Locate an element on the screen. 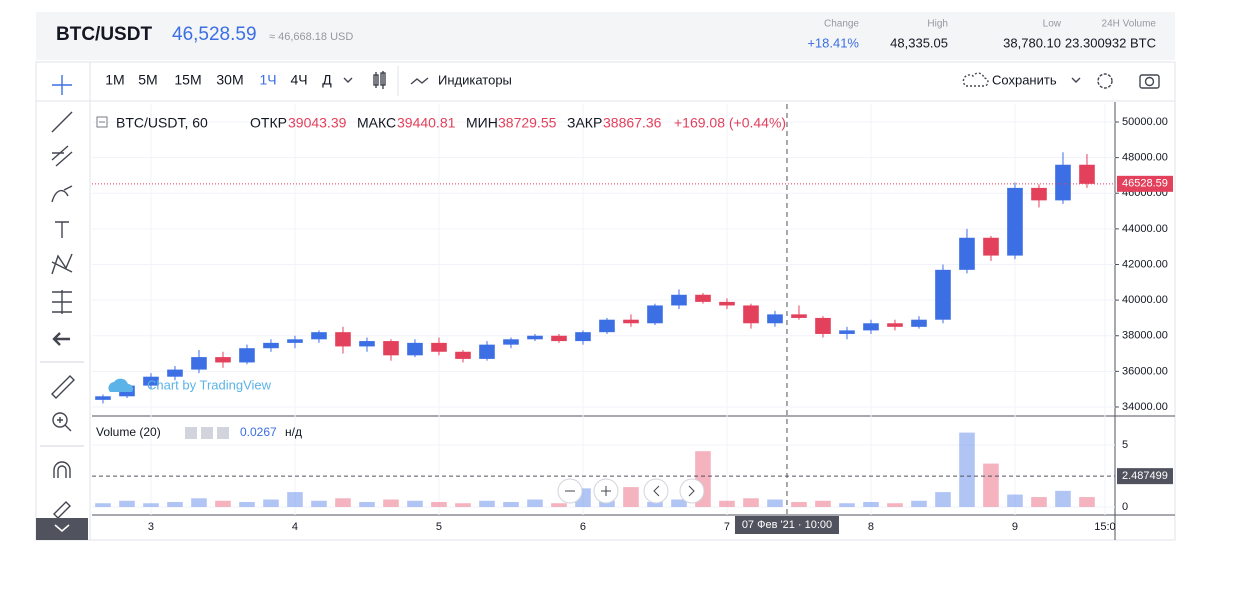 The height and width of the screenshot is (590, 1237). prediction-tool is located at coordinates (62, 302).